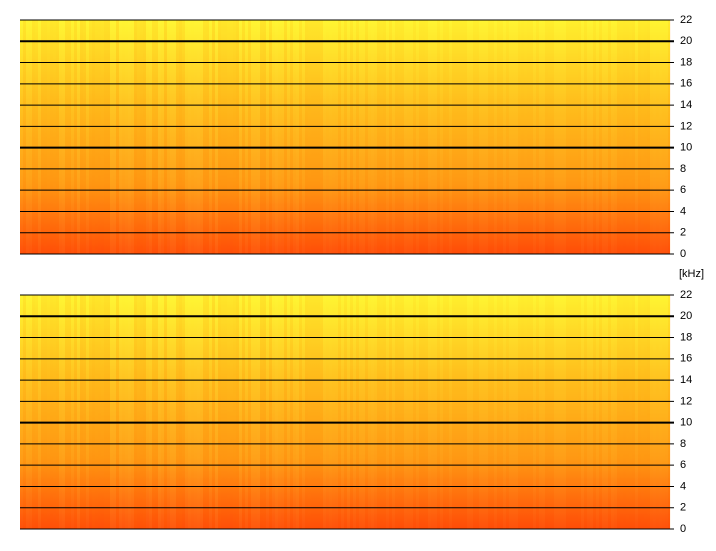 This screenshot has width=716, height=551. Describe the element at coordinates (686, 337) in the screenshot. I see `y-tick-label: 18` at that location.